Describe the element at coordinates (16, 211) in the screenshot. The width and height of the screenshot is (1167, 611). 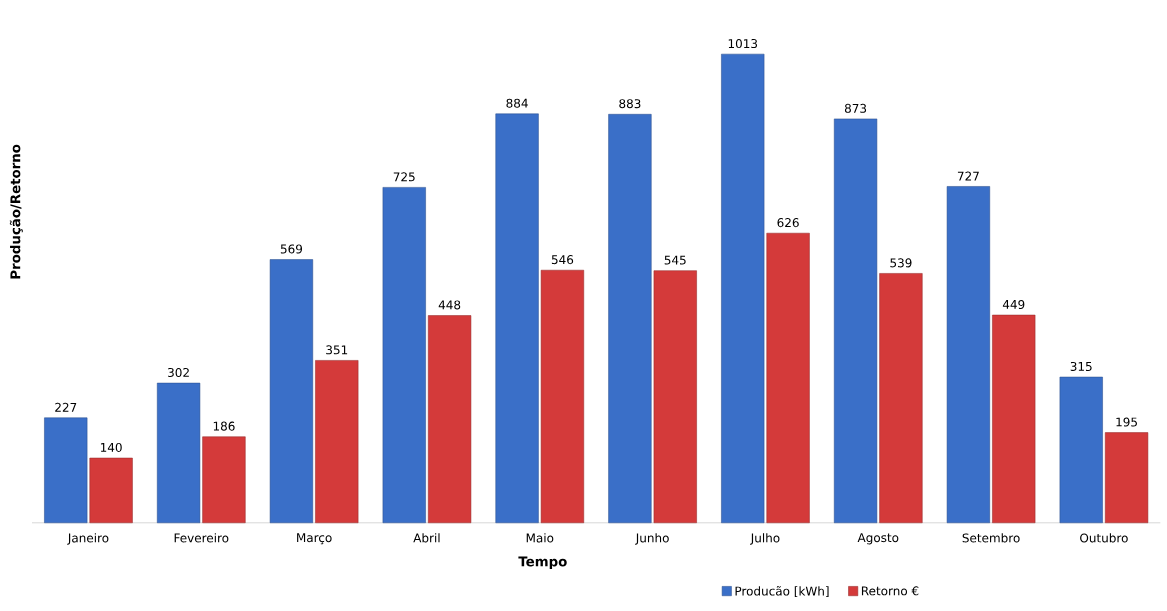
I see `y-axis-title: Produção/Retorno` at that location.